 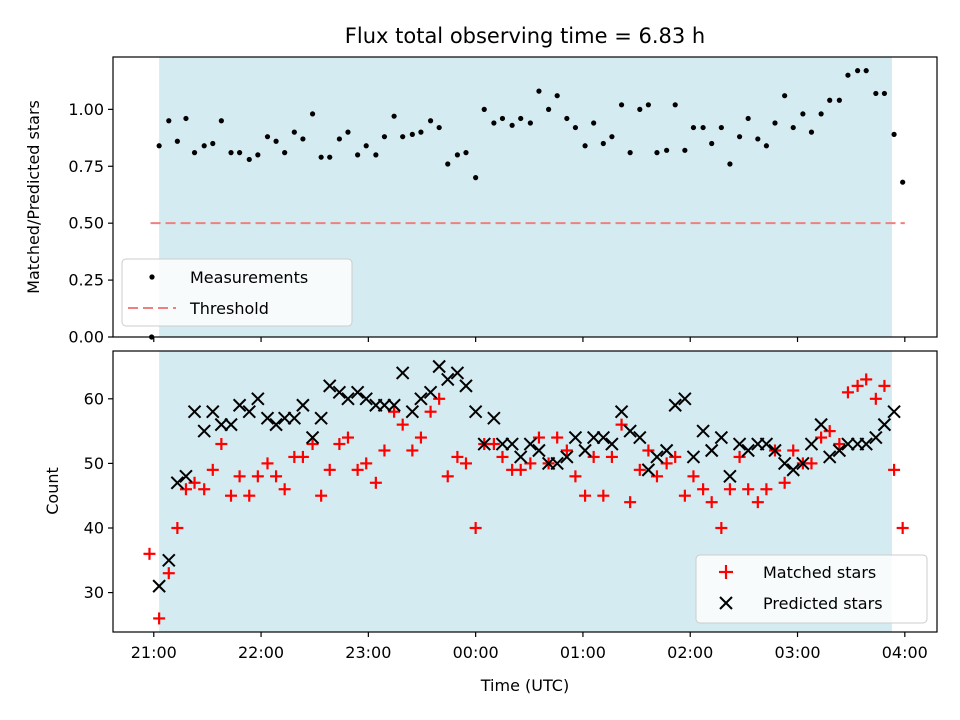 I want to click on bottom-legend: Matched stars Predicted stars, so click(x=811, y=589).